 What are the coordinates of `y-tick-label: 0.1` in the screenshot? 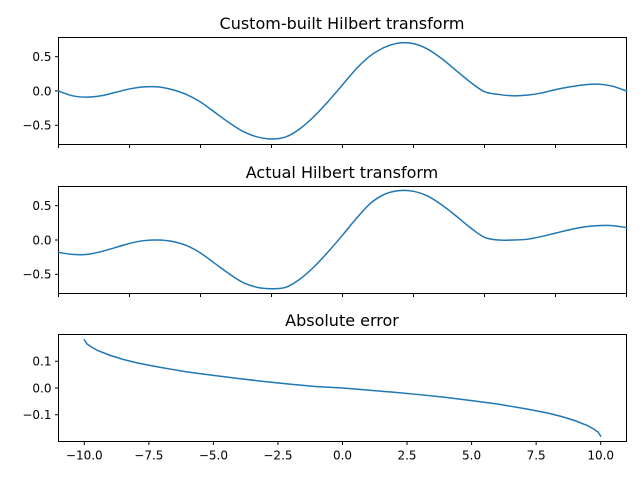 It's located at (41, 362).